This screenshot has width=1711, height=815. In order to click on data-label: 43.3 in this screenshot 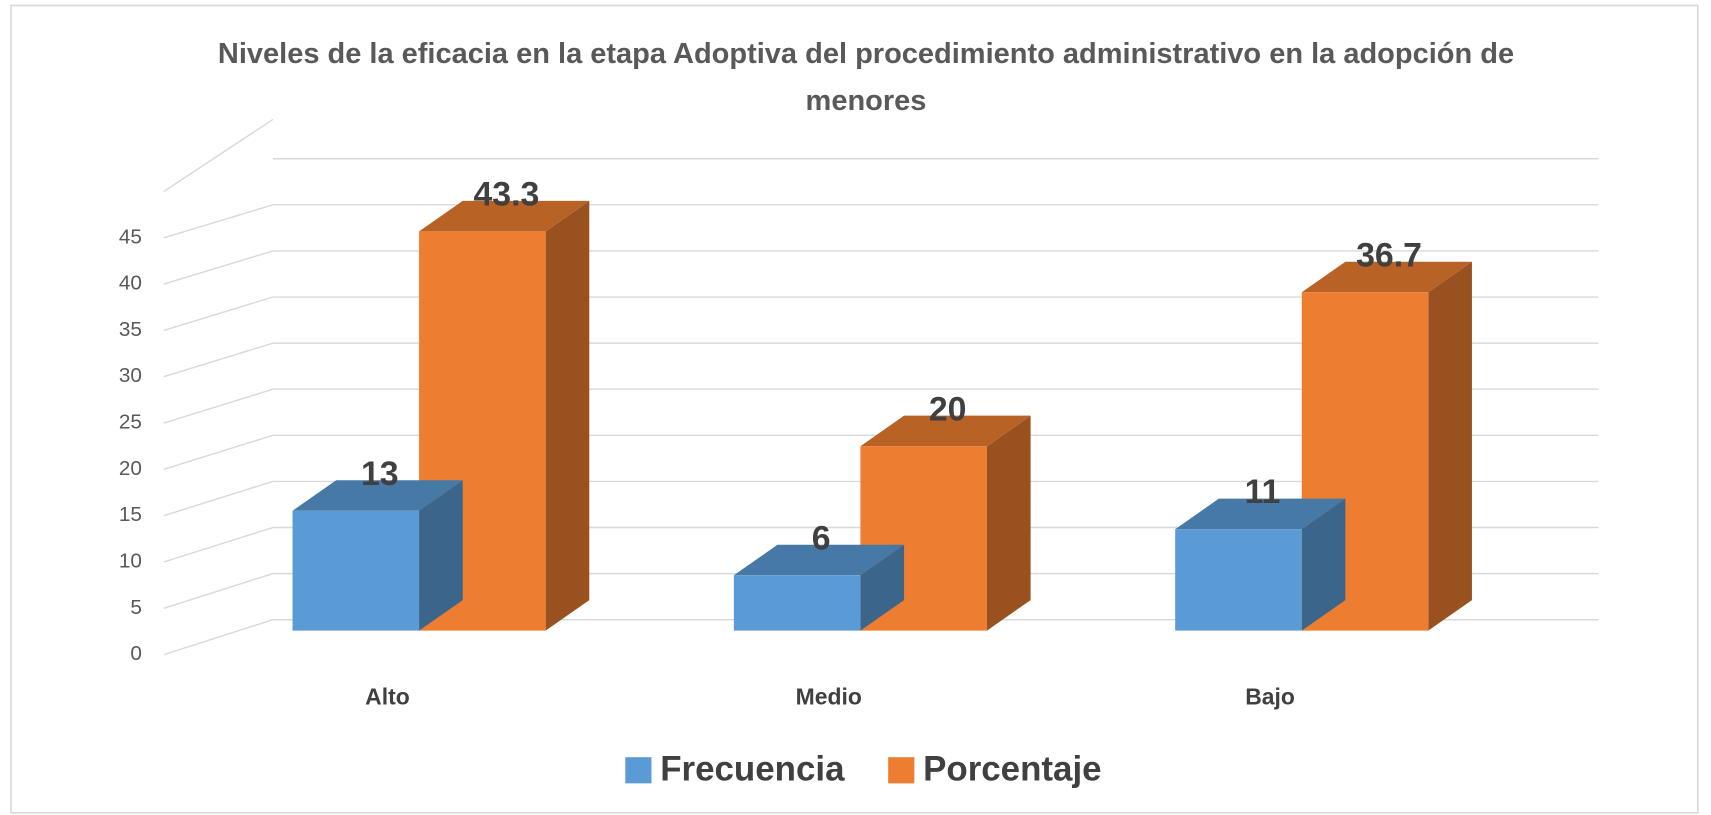, I will do `click(506, 194)`.